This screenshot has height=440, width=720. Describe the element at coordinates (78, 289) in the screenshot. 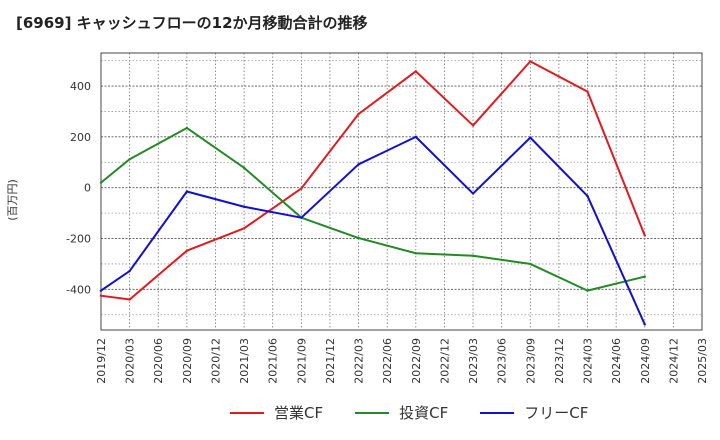

I see `y-tick-label: -400` at that location.